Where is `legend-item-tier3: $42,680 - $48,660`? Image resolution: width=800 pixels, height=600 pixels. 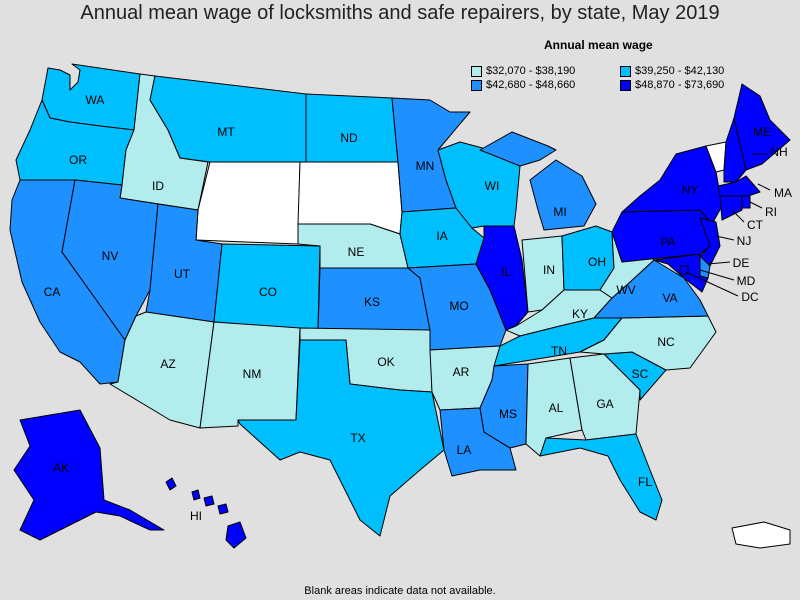
legend-item-tier3: $42,680 - $48,660 is located at coordinates (523, 85).